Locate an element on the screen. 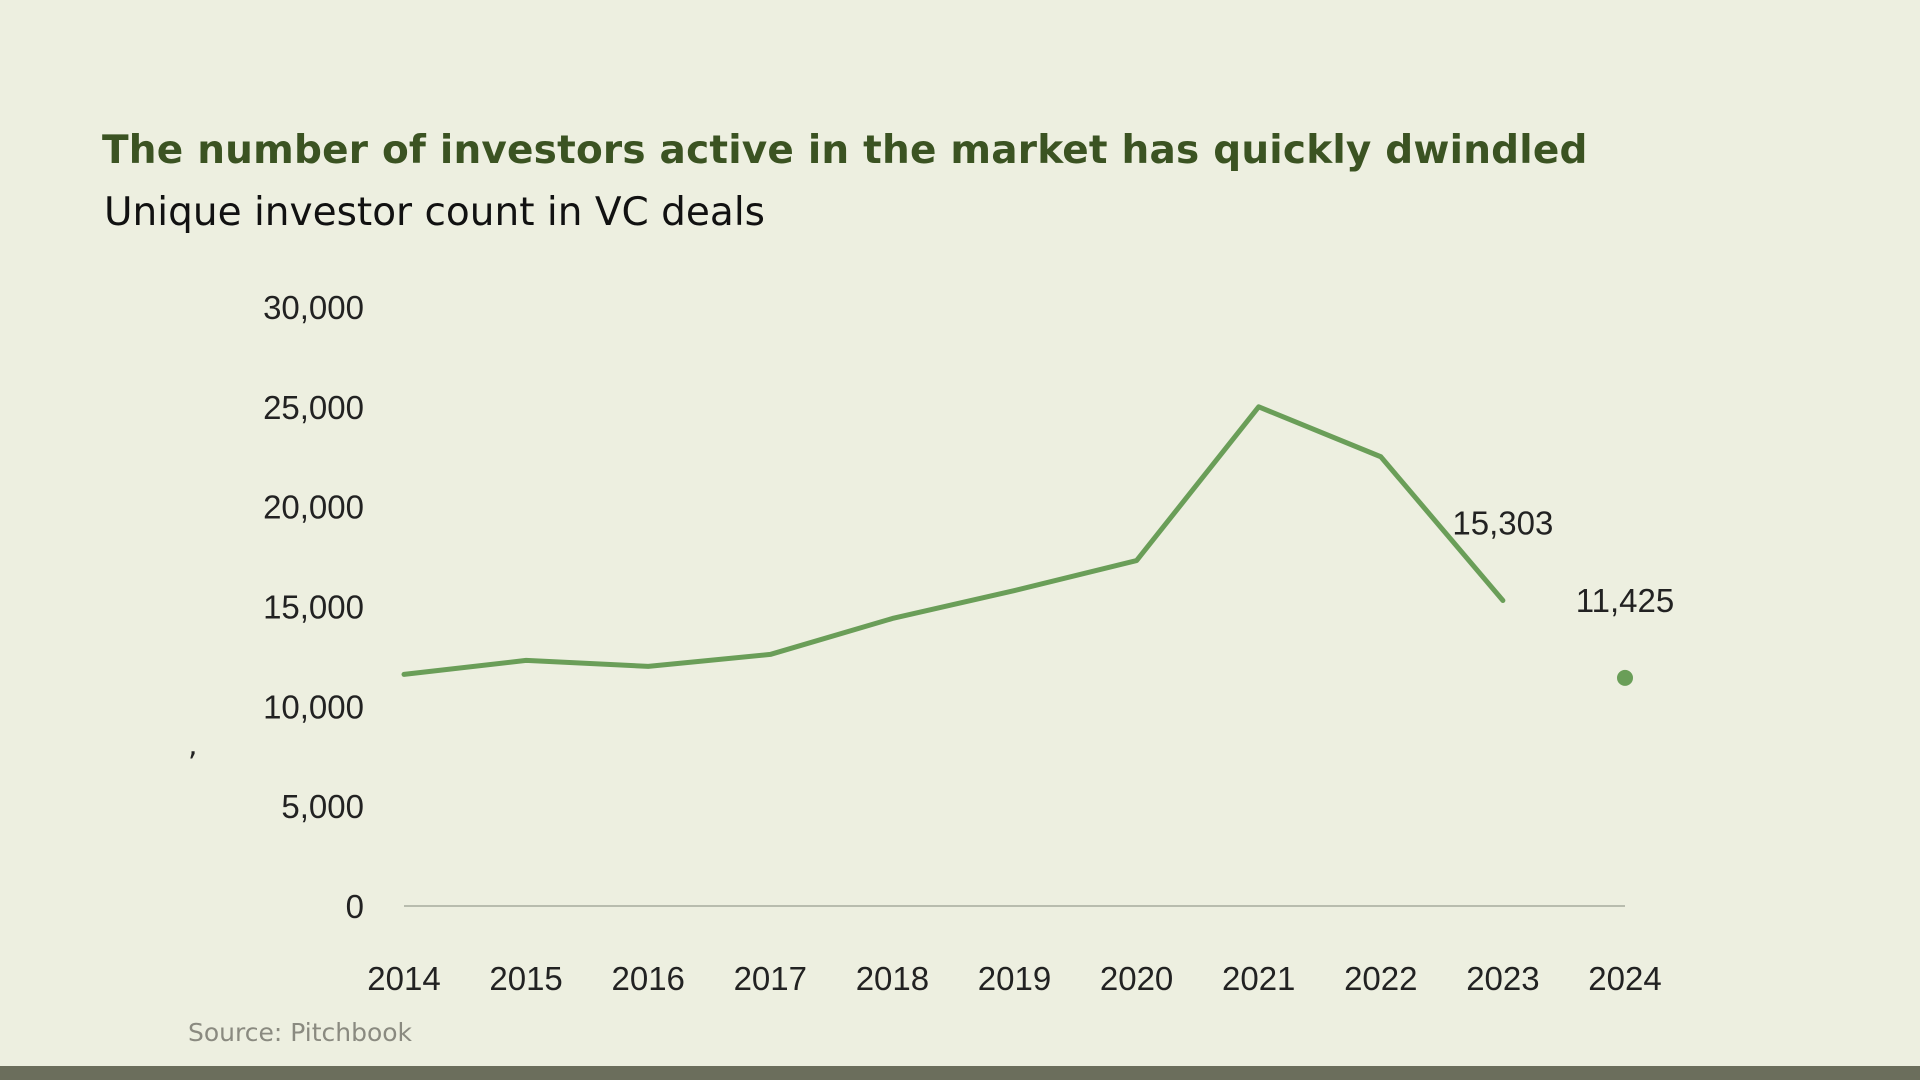 The image size is (1920, 1080). y-tick-label: 15,000 is located at coordinates (313, 607).